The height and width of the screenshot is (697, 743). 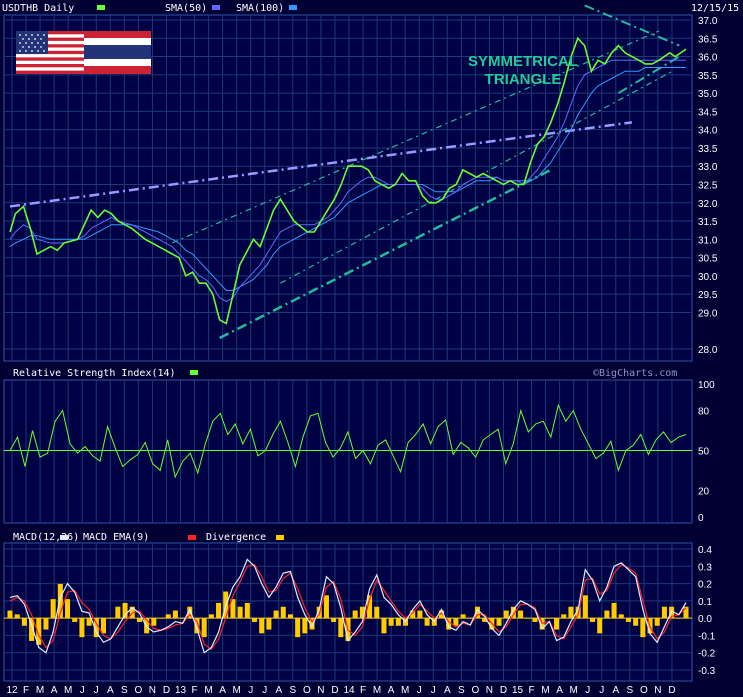 I want to click on price-y-tick: 33.5, so click(x=708, y=149).